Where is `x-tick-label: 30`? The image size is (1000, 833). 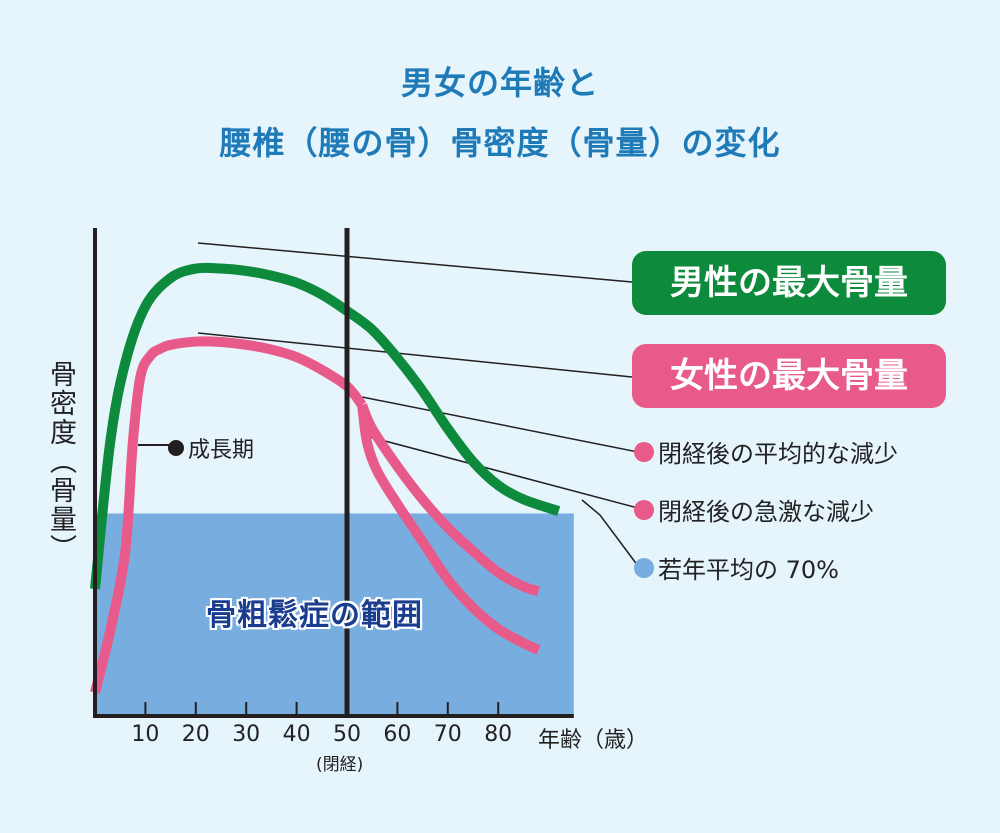 x-tick-label: 30 is located at coordinates (246, 734).